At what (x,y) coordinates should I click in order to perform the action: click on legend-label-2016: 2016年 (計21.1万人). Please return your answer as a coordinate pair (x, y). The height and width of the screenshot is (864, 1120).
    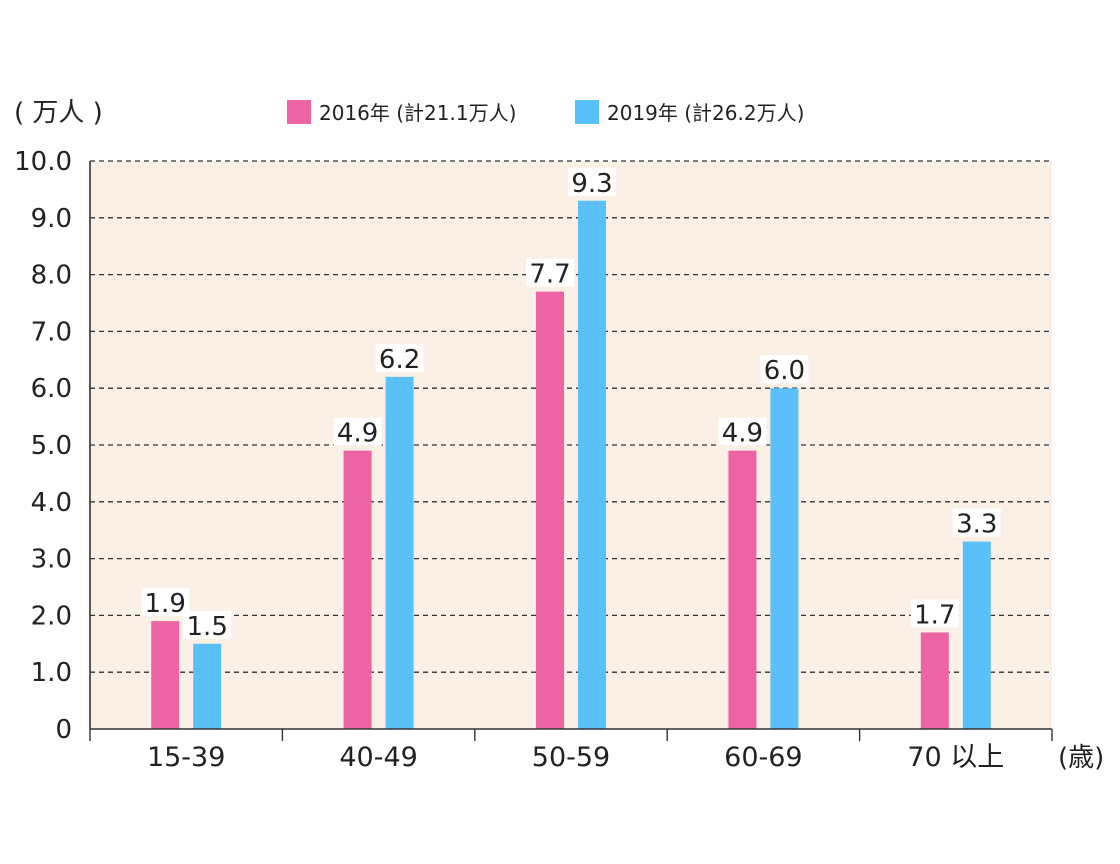
    Looking at the image, I should click on (417, 113).